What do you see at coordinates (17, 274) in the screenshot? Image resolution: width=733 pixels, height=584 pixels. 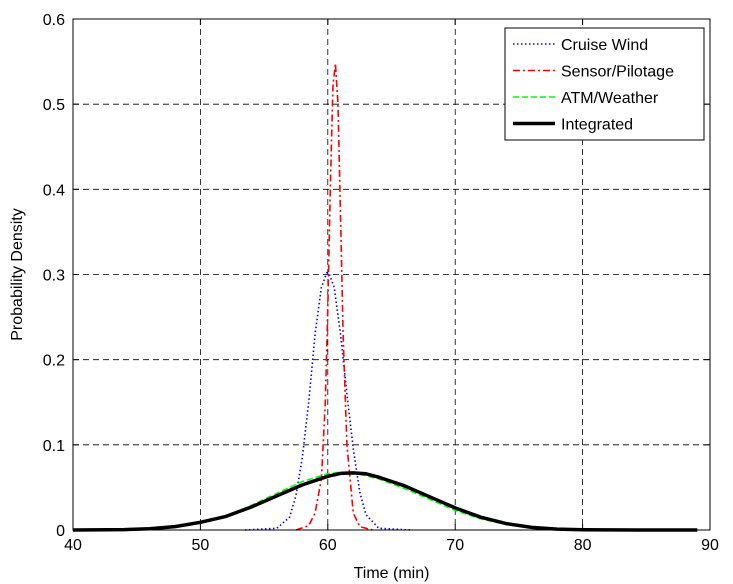 I see `y-axis-label: Probability Density` at bounding box center [17, 274].